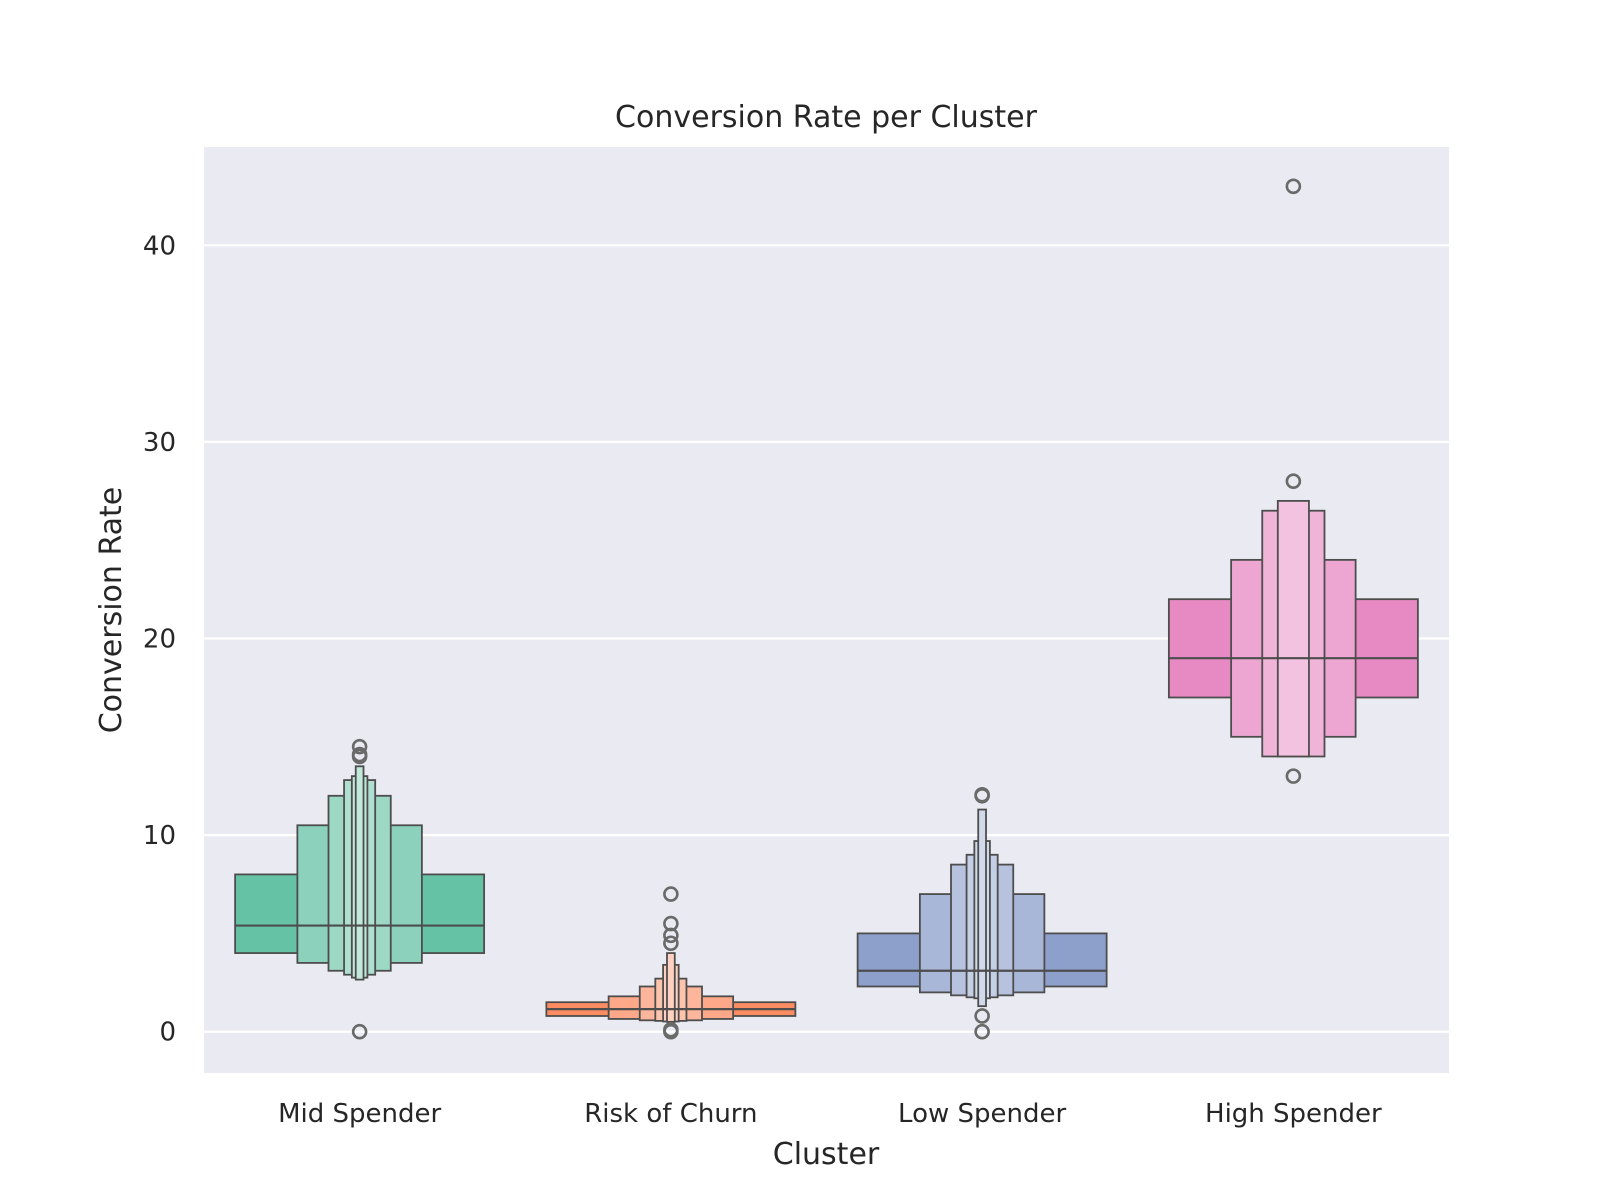 The image size is (1600, 1200). What do you see at coordinates (670, 1114) in the screenshot?
I see `x-tick-label: Risk of Churn` at bounding box center [670, 1114].